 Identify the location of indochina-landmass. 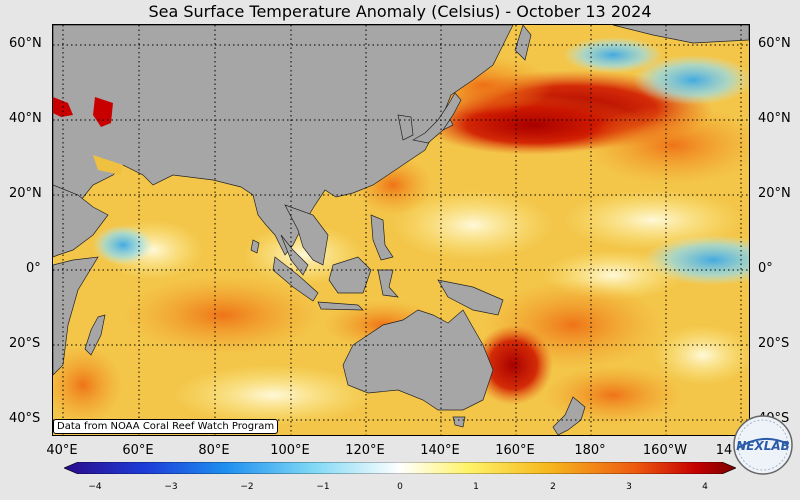
(306, 235).